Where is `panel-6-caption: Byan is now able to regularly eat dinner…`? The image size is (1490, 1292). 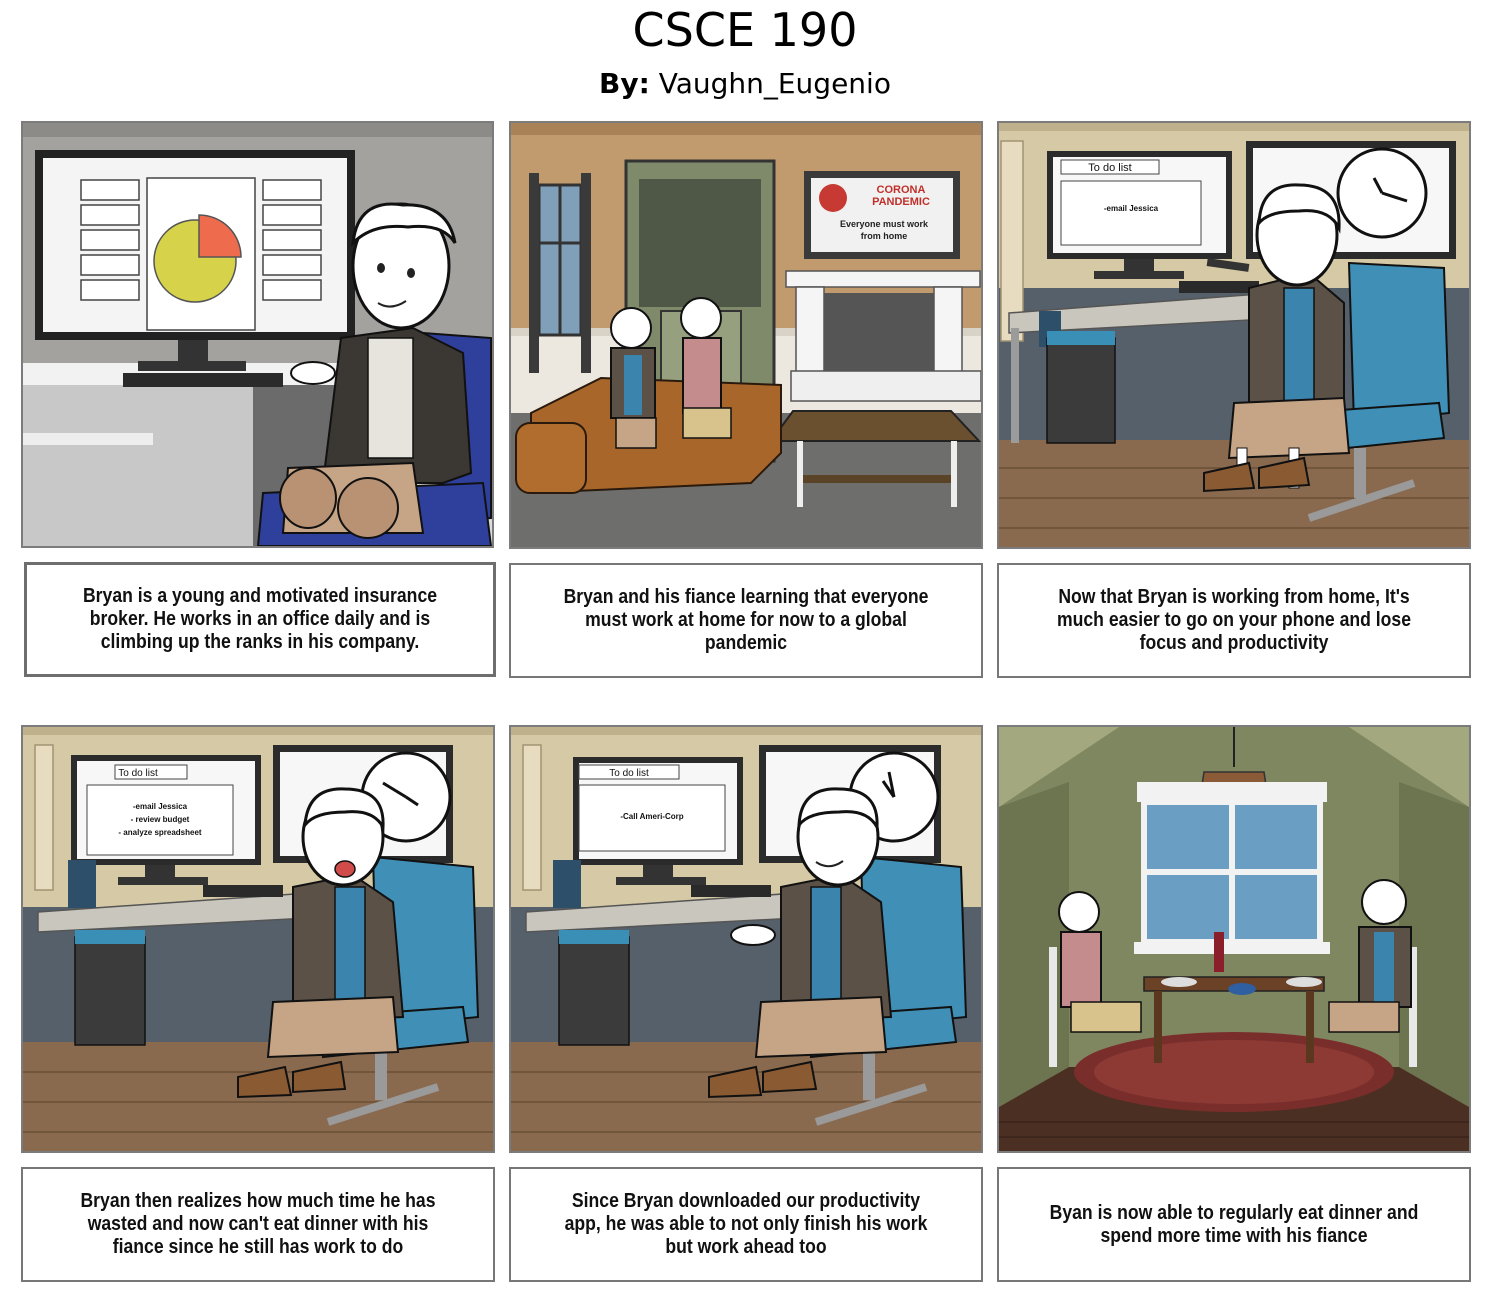
panel-6-caption: Byan is now able to regularly eat dinner… is located at coordinates (1234, 1224).